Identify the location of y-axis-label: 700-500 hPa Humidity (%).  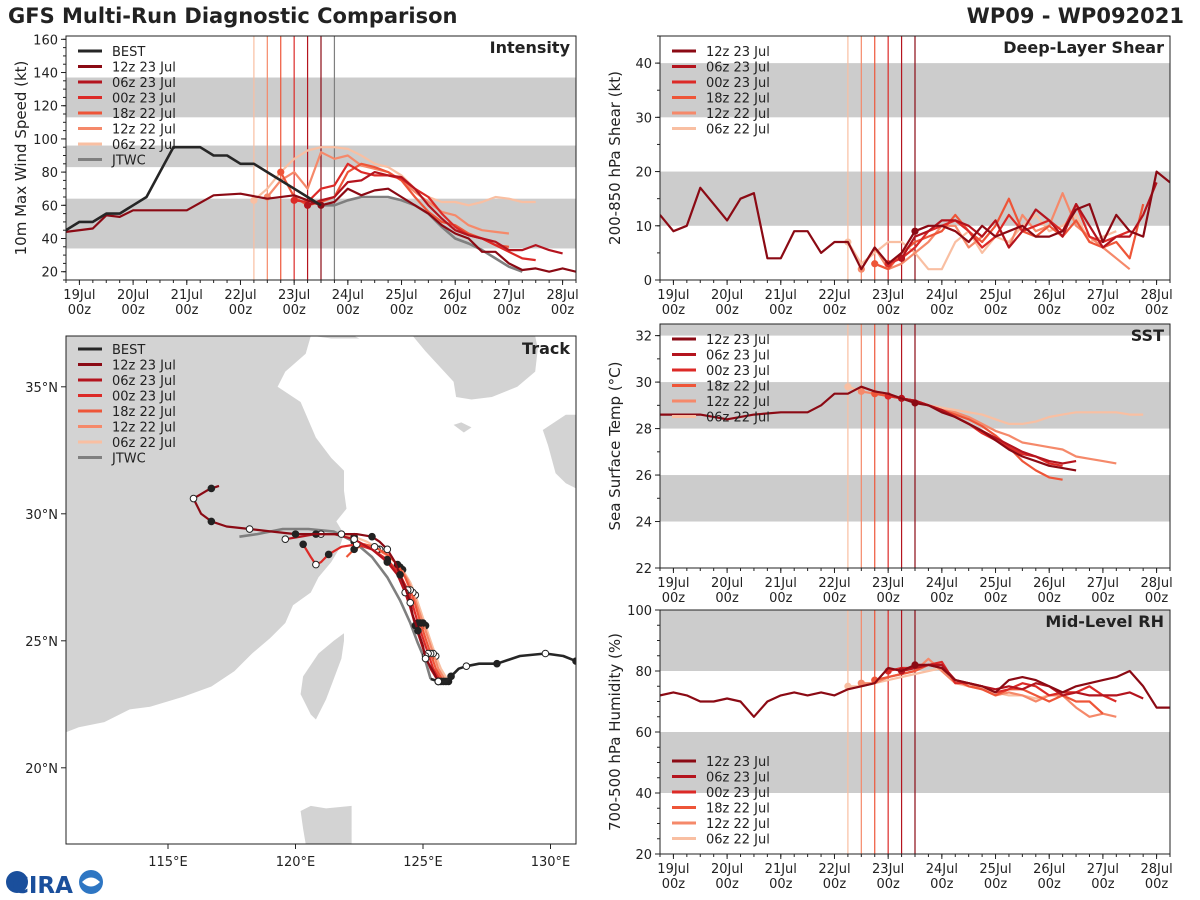
(615, 732).